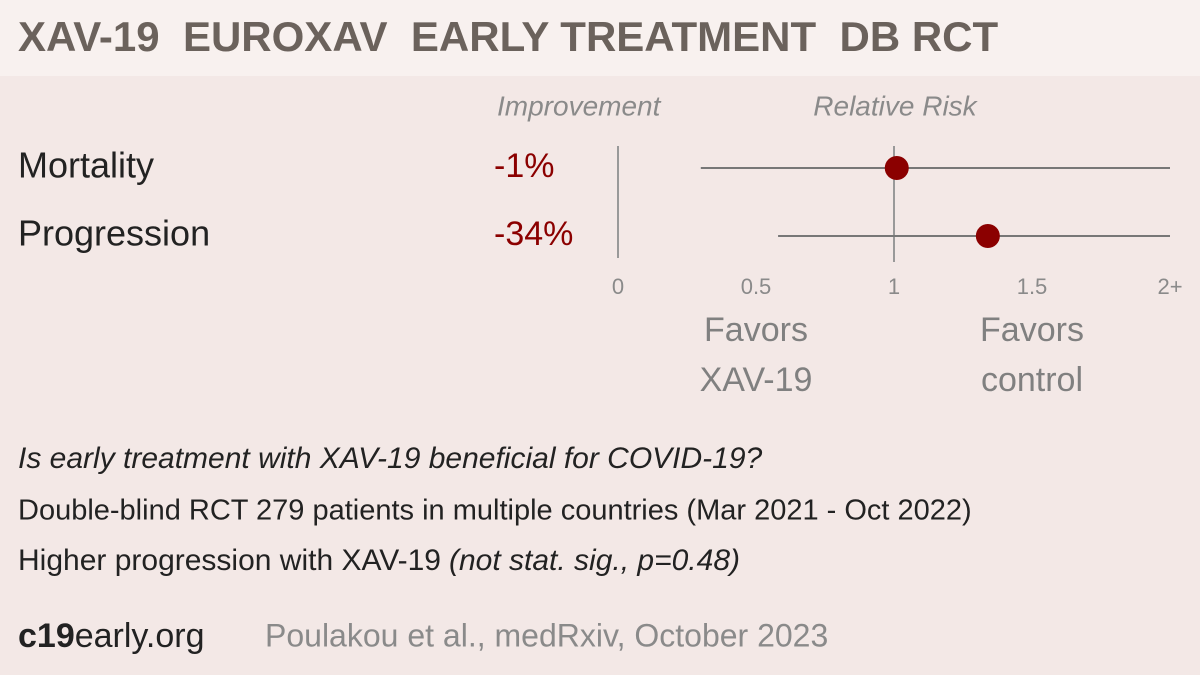 The width and height of the screenshot is (1200, 675). I want to click on site-bold: c19, so click(46, 636).